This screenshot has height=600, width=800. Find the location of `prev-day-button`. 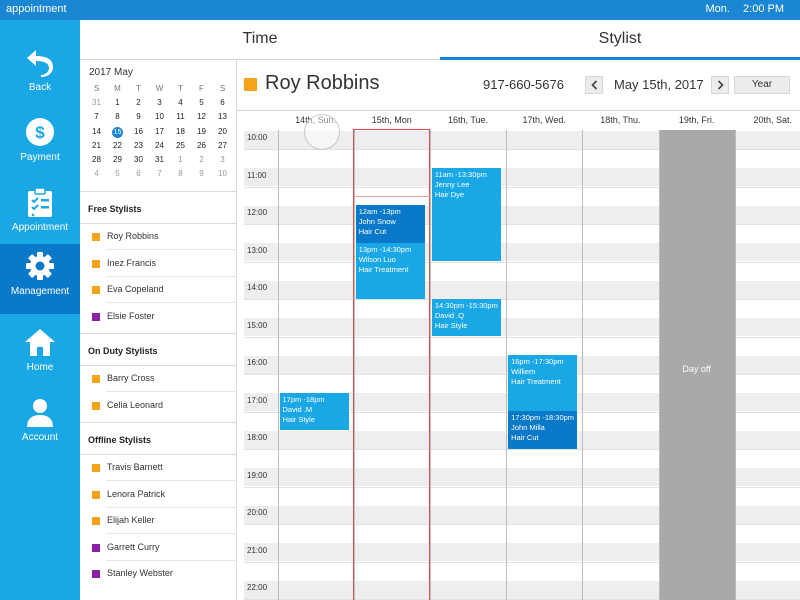

prev-day-button is located at coordinates (594, 85).